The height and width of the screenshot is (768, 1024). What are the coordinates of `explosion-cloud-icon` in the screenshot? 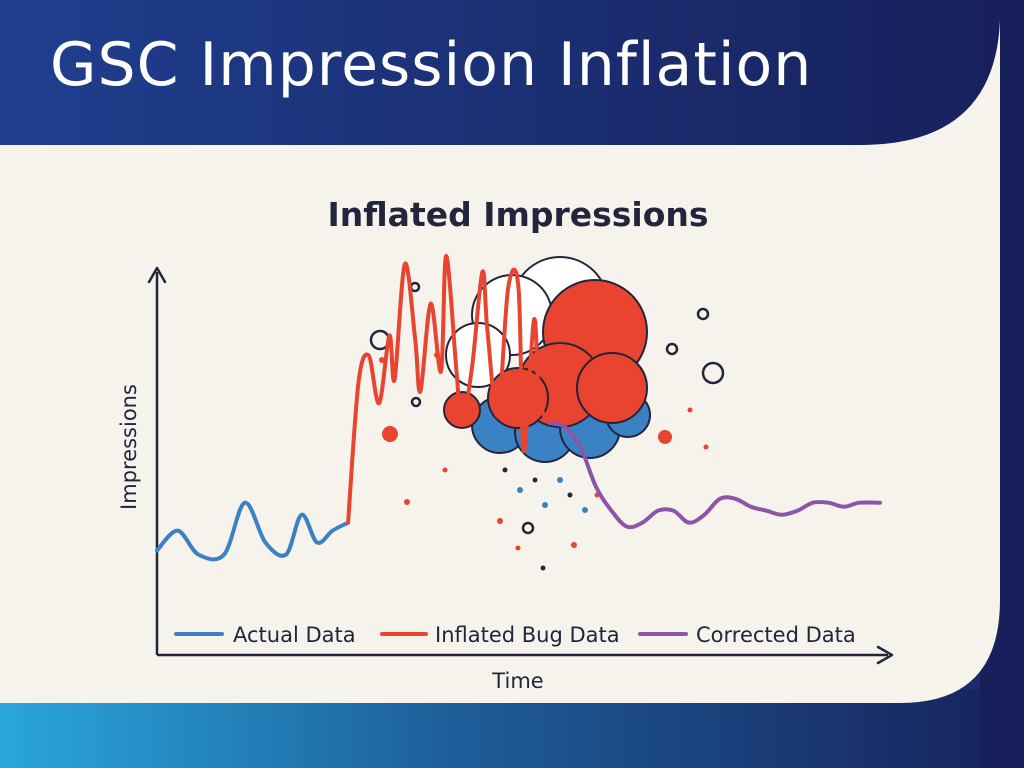 It's located at (547, 413).